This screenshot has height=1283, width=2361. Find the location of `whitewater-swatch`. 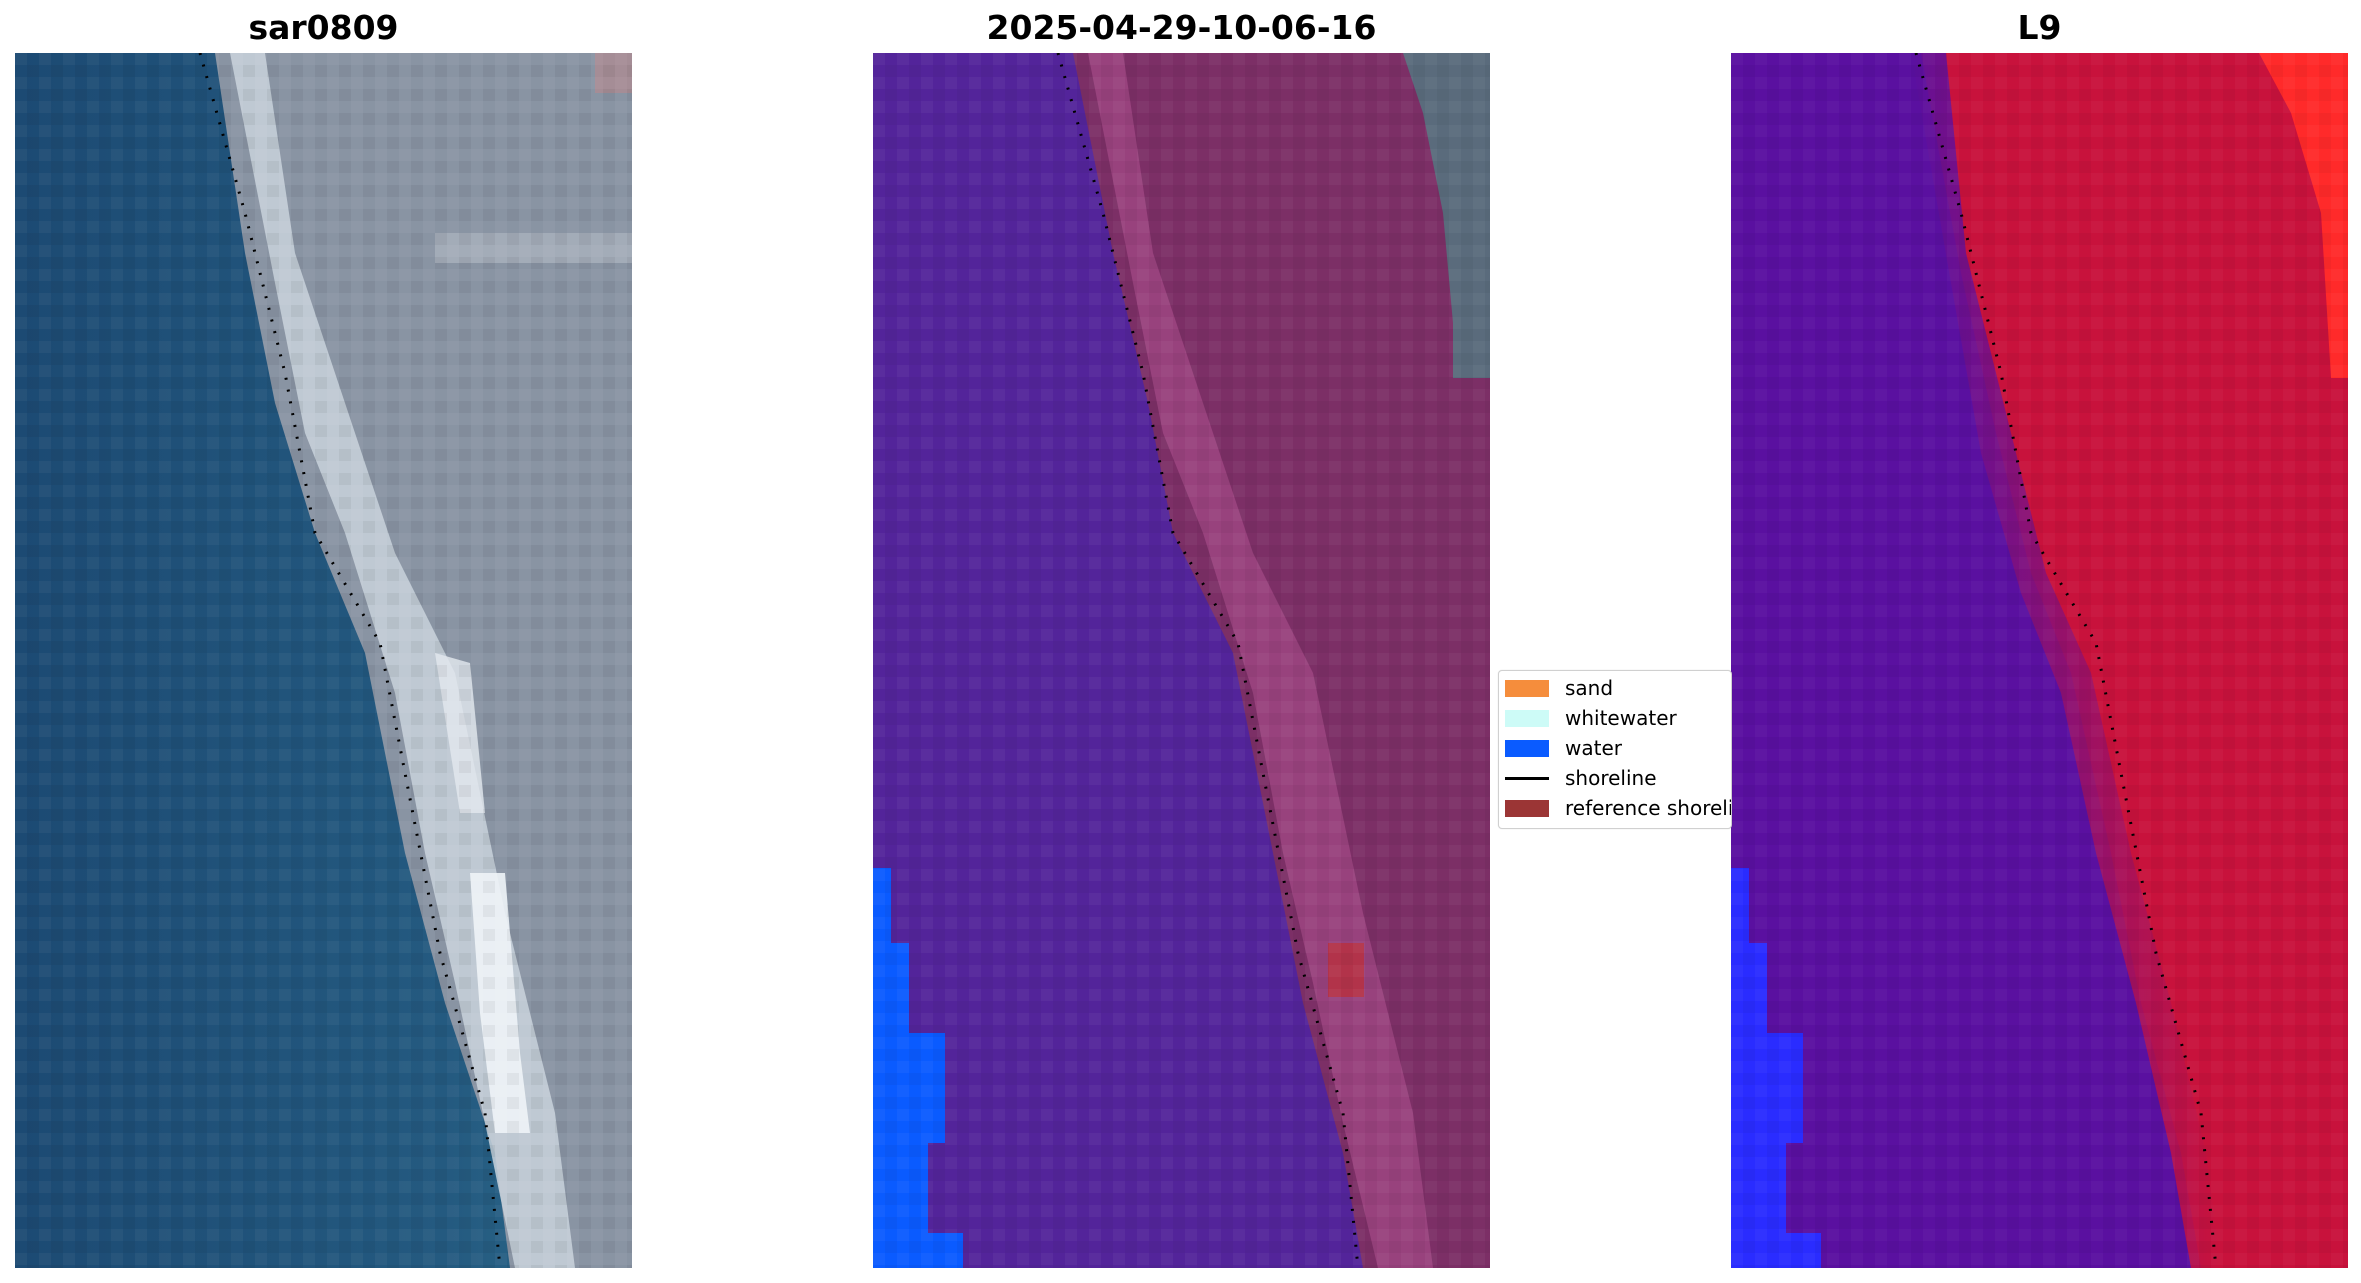

whitewater-swatch is located at coordinates (1527, 718).